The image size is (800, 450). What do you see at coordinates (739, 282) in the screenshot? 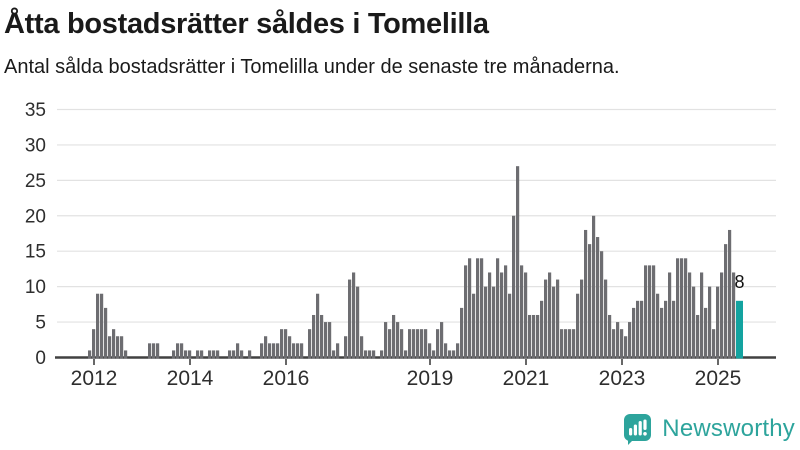
I see `highlight-value-label: 8` at bounding box center [739, 282].